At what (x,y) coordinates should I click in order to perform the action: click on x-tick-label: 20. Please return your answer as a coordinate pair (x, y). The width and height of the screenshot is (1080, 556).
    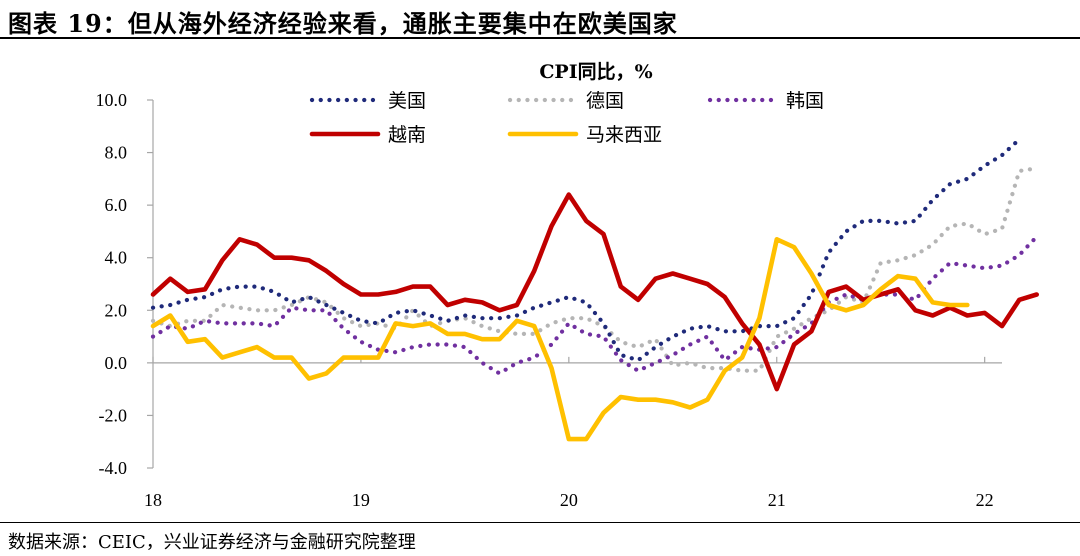
    Looking at the image, I should click on (569, 500).